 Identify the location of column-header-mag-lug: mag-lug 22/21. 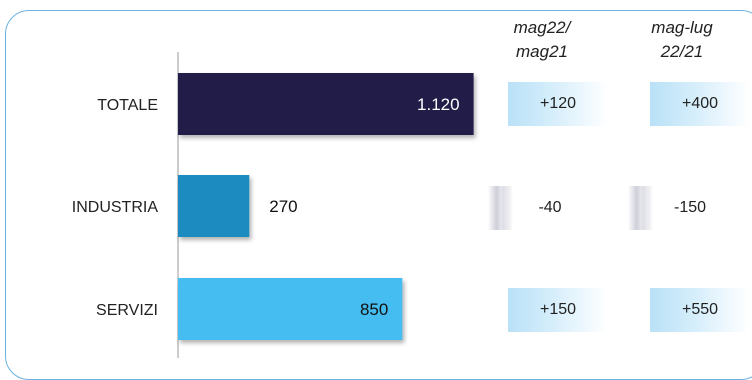
(682, 40).